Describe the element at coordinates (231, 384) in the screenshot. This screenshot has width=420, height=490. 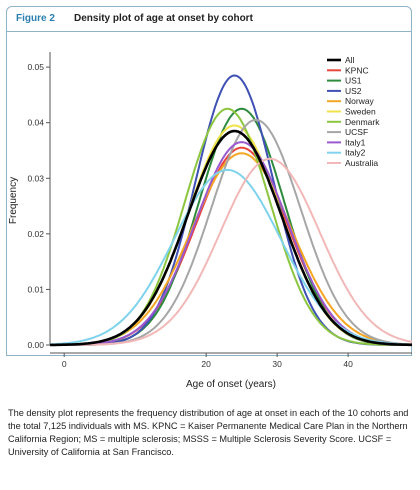
I see `x-axis-label: Age of onset (years)` at that location.